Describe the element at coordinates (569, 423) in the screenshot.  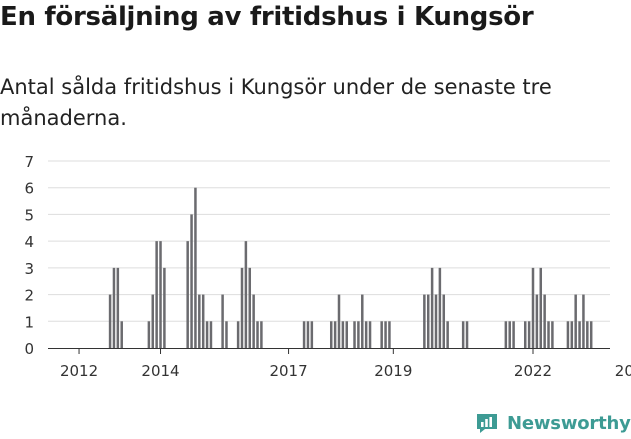
I see `brand-name: Newsworthy` at that location.